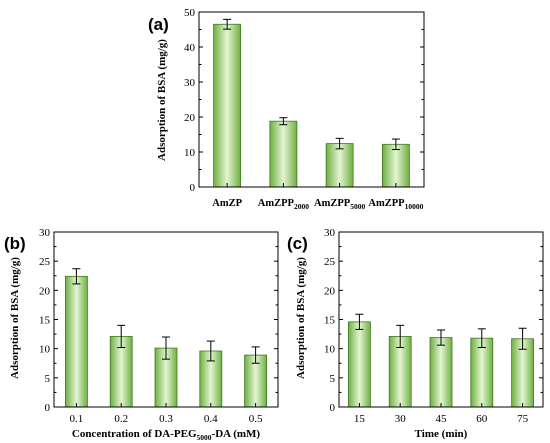 Image resolution: width=550 pixels, height=443 pixels. What do you see at coordinates (395, 204) in the screenshot?
I see `x-tick-label: AmZPP10000` at bounding box center [395, 204].